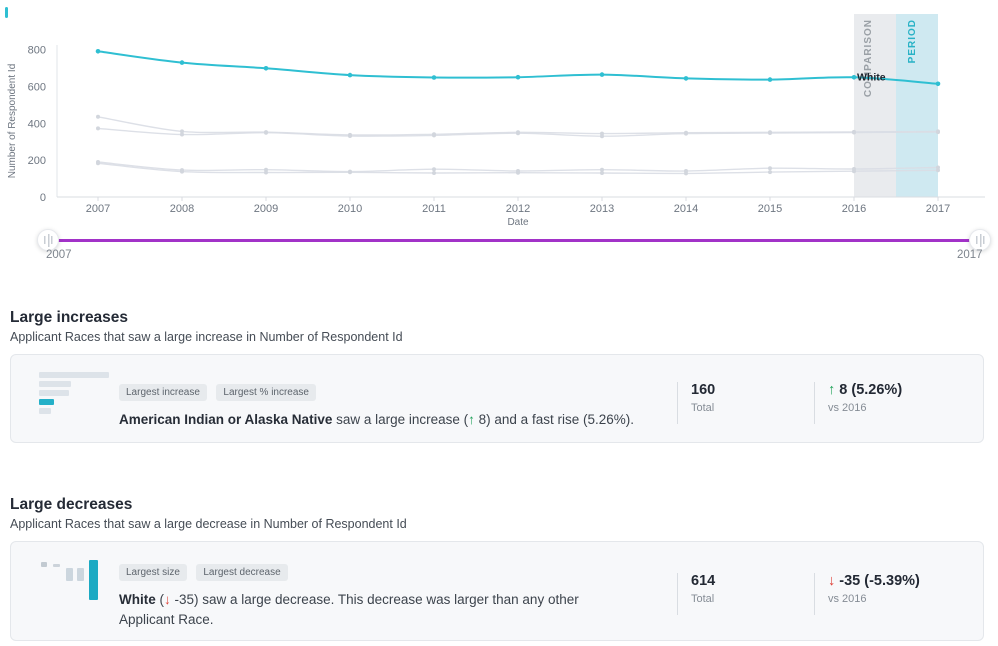  I want to click on slider-handle-end, so click(980, 240).